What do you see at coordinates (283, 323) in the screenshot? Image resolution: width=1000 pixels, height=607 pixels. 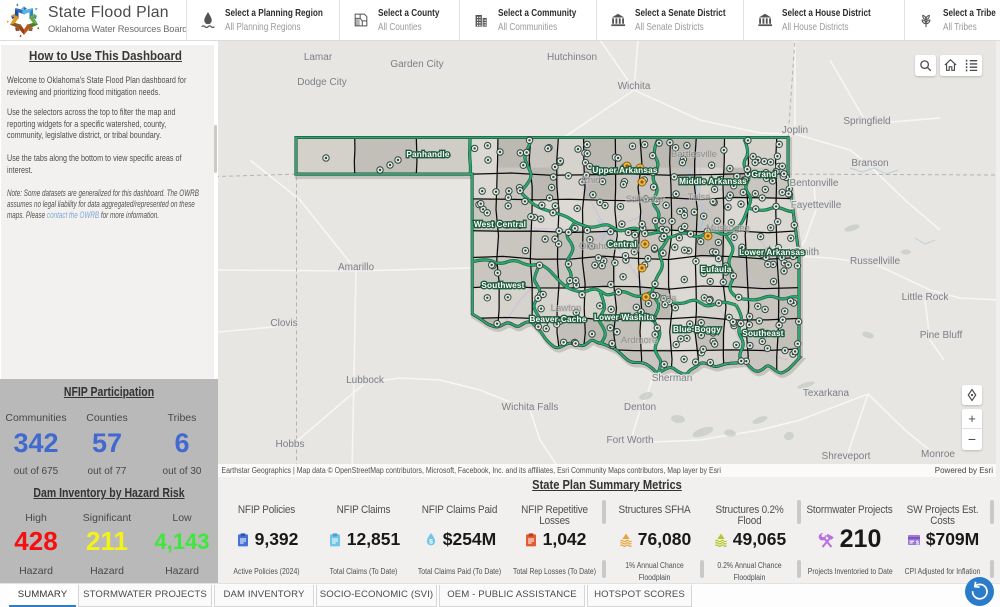 I see `svg-text: Clovis` at bounding box center [283, 323].